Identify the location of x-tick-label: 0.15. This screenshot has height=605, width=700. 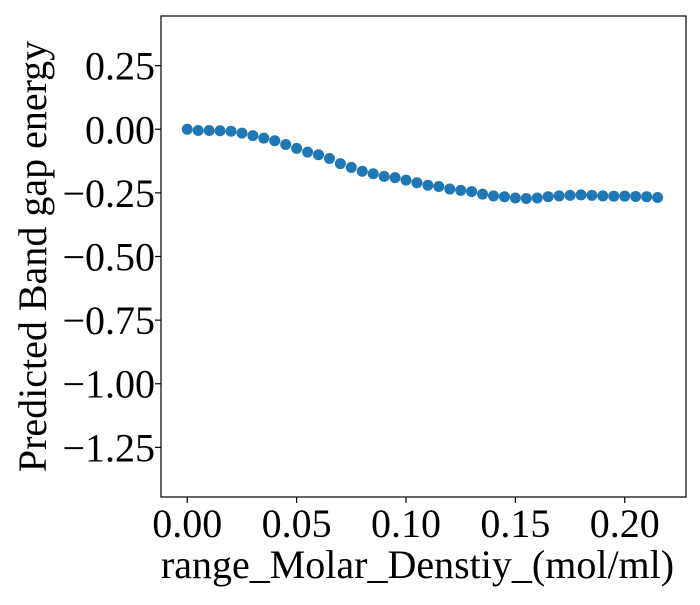
(515, 523).